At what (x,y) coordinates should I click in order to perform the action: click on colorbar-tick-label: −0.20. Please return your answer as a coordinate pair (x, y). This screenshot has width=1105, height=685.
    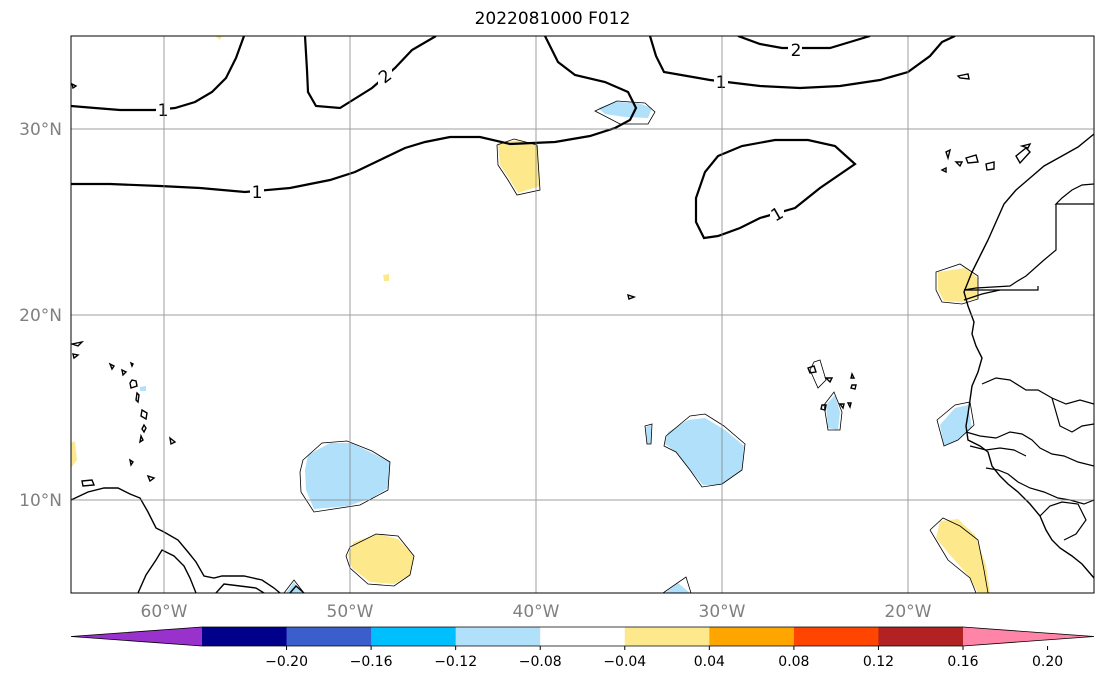
    Looking at the image, I should click on (286, 662).